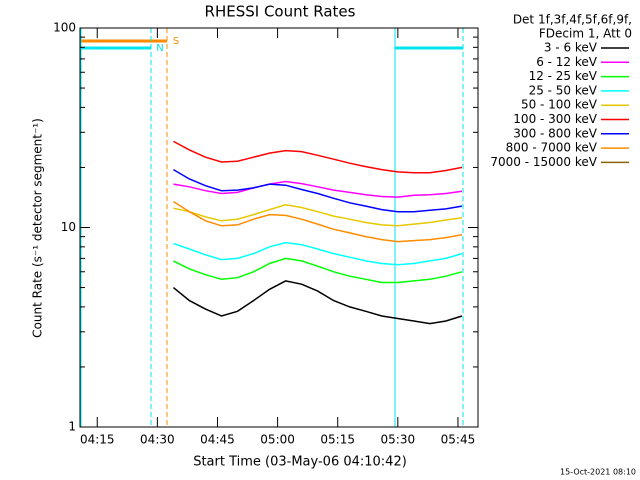 This screenshot has height=480, width=640. Describe the element at coordinates (598, 472) in the screenshot. I see `footer: 15-Oct-2021 08:10` at that location.